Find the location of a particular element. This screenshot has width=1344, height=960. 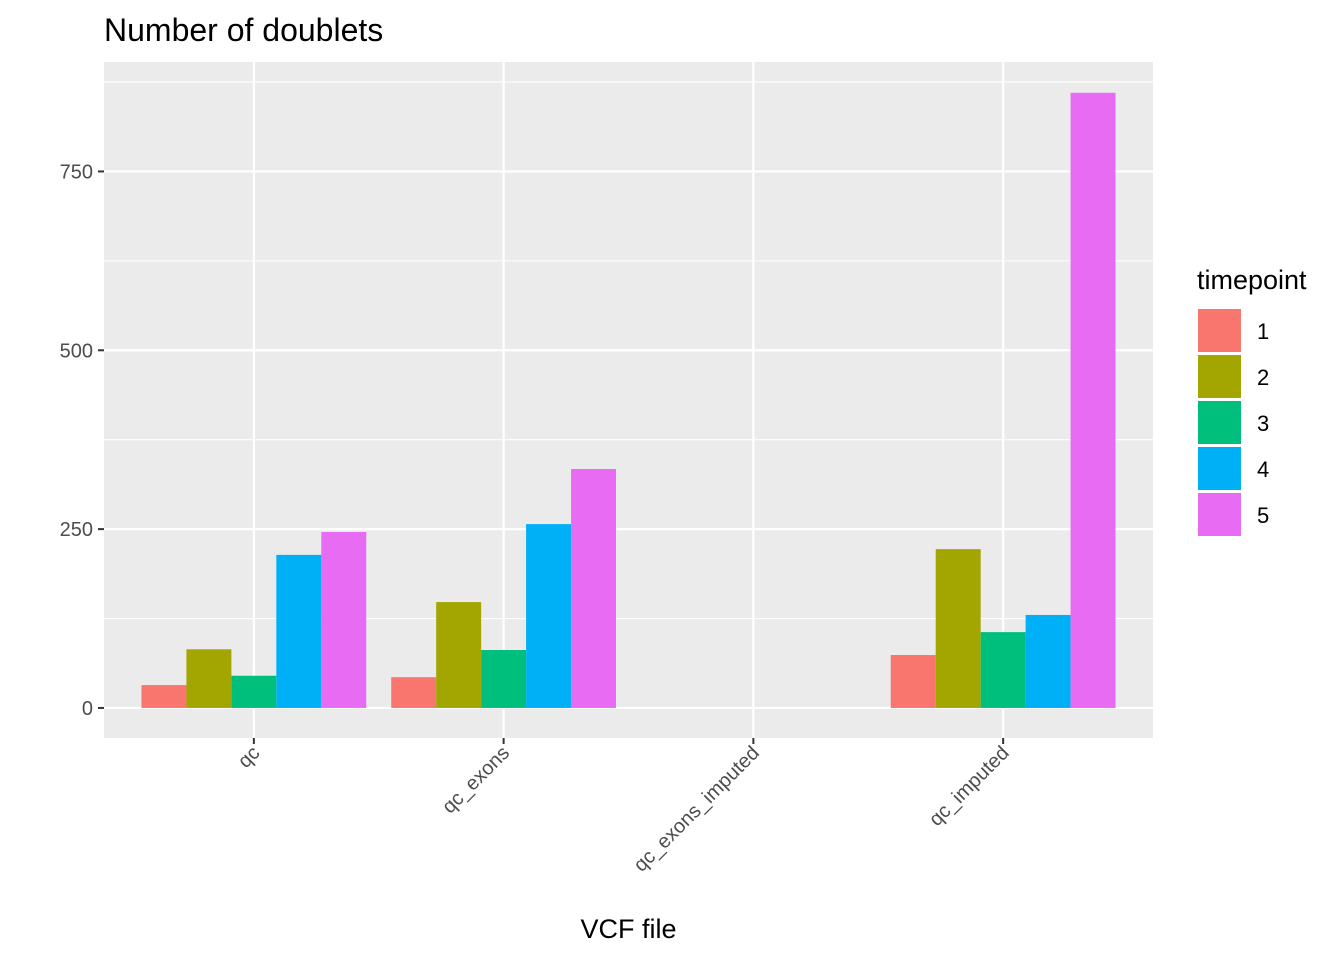

y-tick-label: 500 is located at coordinates (76, 351).